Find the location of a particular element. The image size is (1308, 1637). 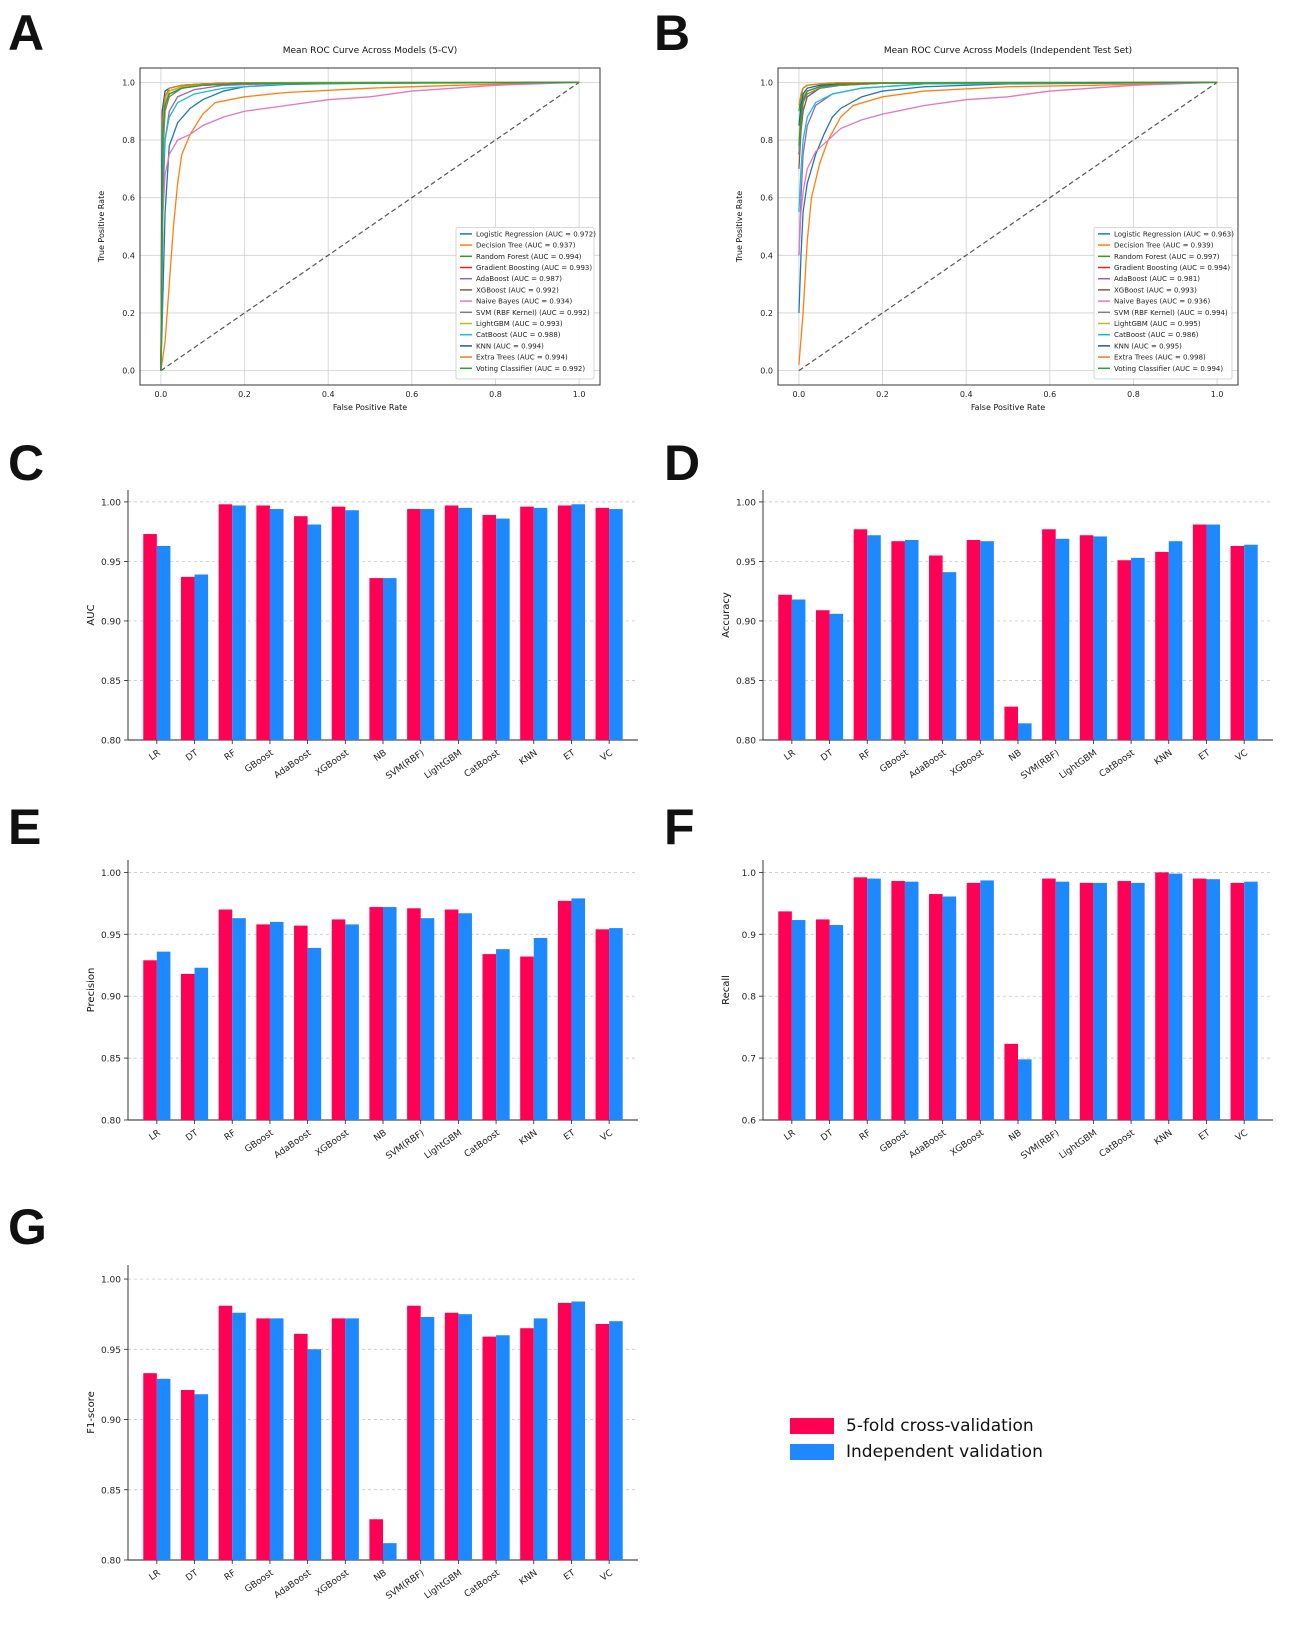

y-tick-label: 0.8 is located at coordinates (749, 998).